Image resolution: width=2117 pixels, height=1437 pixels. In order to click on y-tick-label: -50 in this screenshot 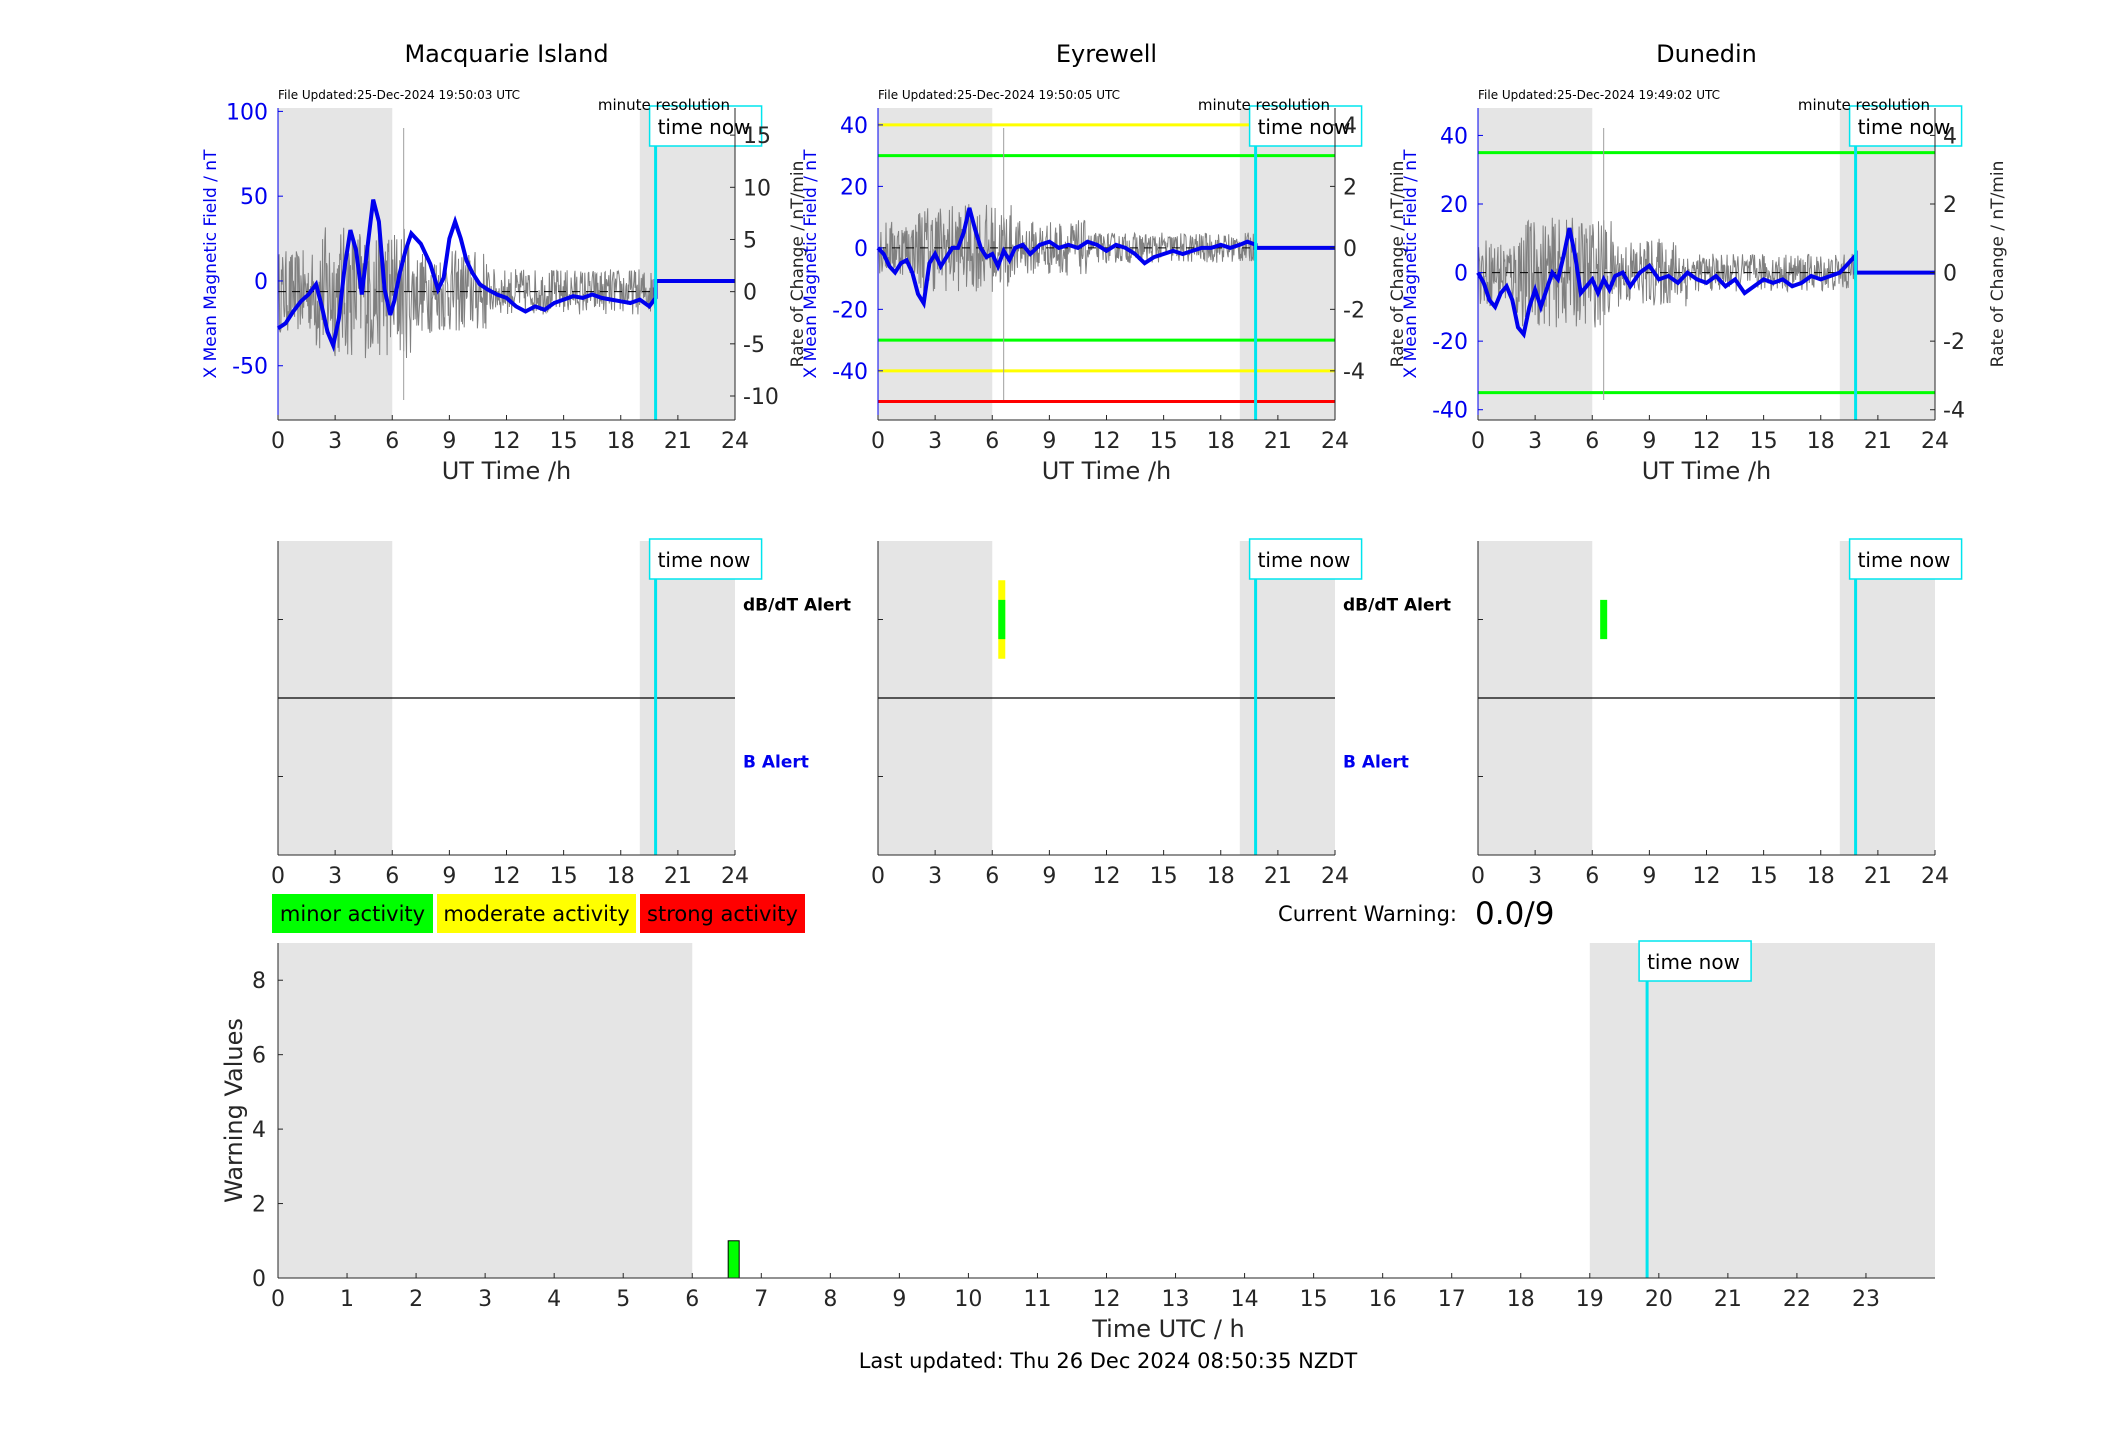, I will do `click(250, 367)`.